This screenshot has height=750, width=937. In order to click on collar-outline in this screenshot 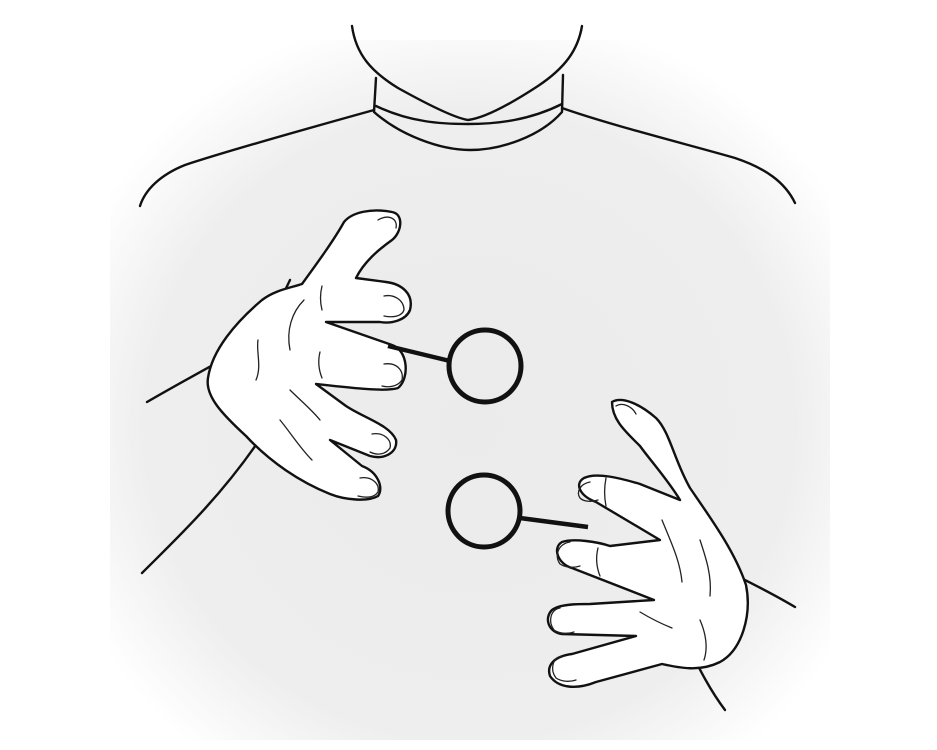, I will do `click(468, 112)`.